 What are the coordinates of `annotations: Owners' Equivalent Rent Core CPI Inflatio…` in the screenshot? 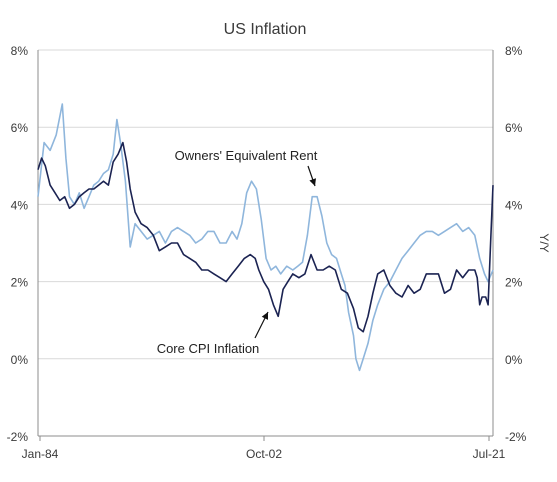 It's located at (237, 252).